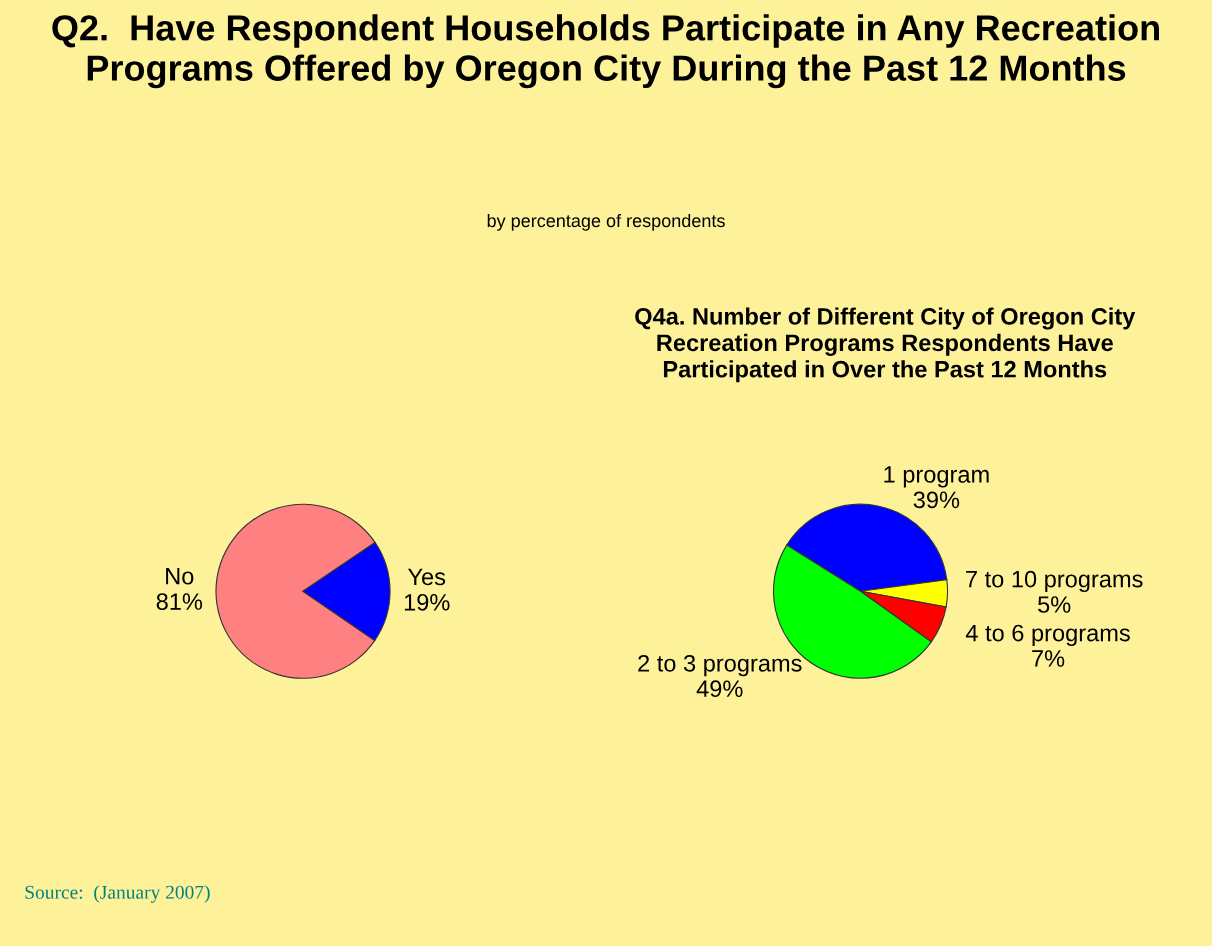  Describe the element at coordinates (179, 601) in the screenshot. I see `data-label: 81%` at that location.